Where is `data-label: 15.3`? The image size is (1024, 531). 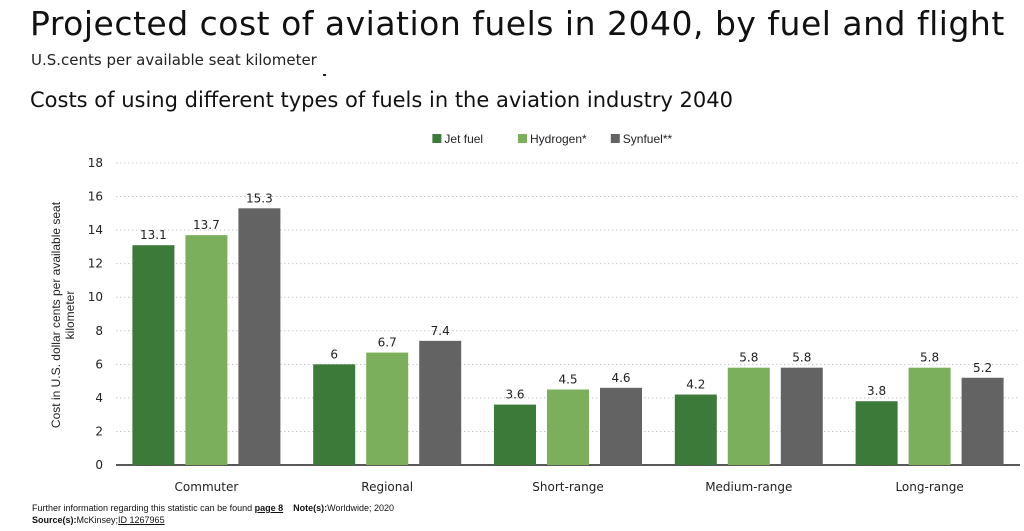
data-label: 15.3 is located at coordinates (259, 198).